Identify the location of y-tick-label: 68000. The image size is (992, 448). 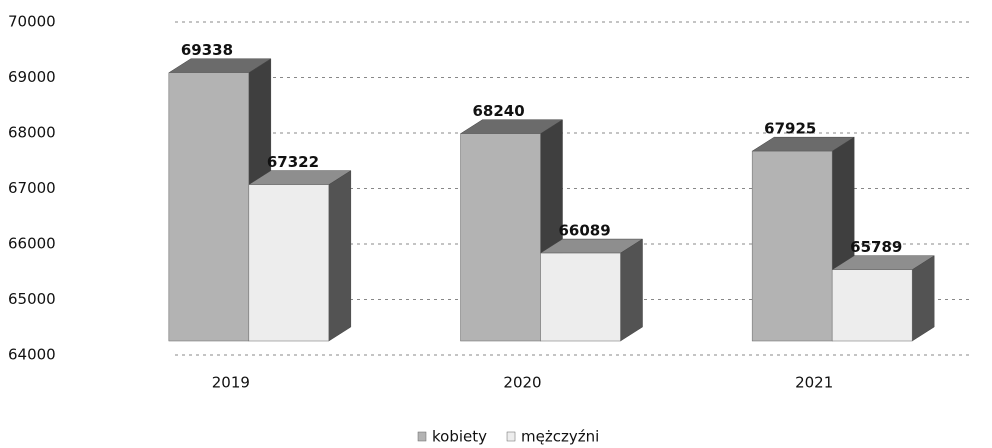
(32, 133).